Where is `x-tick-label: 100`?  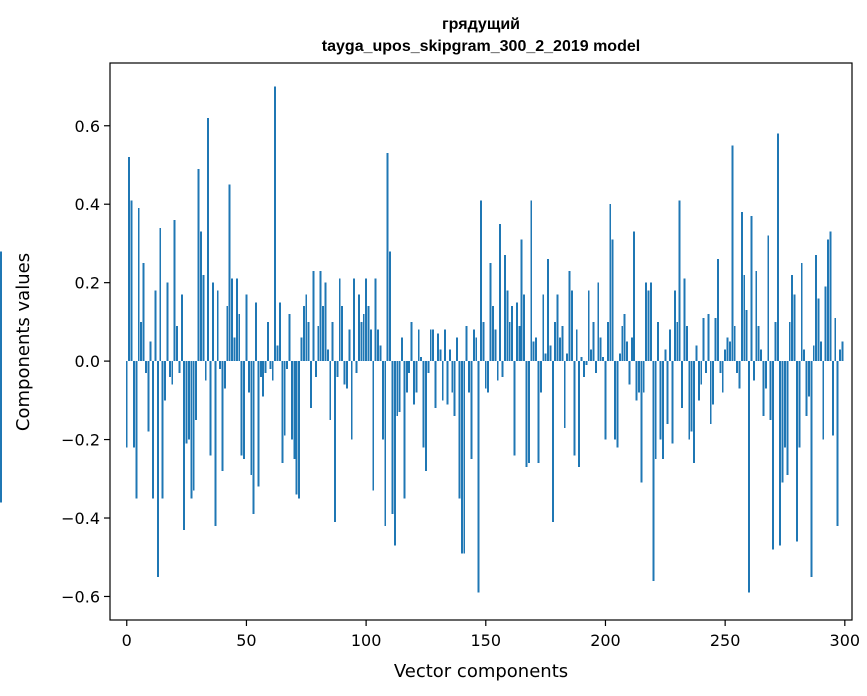
x-tick-label: 100 is located at coordinates (366, 640).